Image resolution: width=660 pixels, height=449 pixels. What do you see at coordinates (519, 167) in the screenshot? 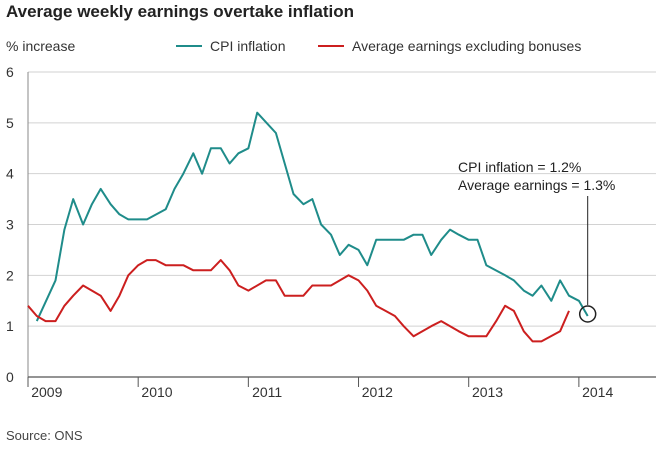
I see `annotation-text-0: CPI inflation = 1.2%` at bounding box center [519, 167].